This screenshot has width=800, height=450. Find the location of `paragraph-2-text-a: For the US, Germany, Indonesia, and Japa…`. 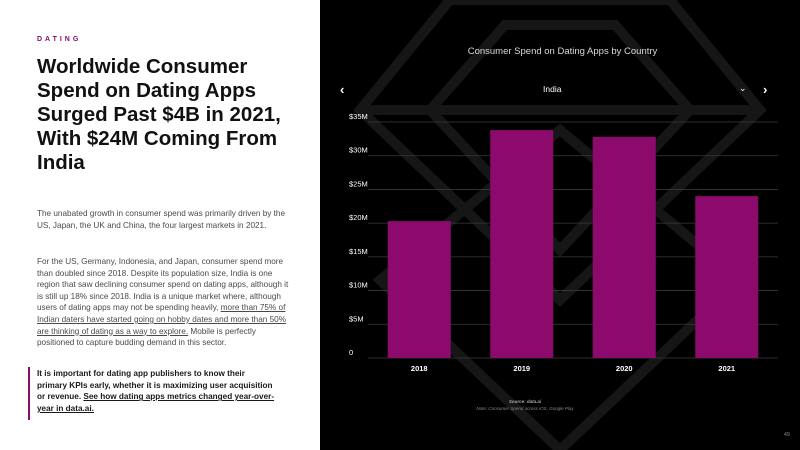

paragraph-2-text-a: For the US, Germany, Indonesia, and Japa… is located at coordinates (163, 285).